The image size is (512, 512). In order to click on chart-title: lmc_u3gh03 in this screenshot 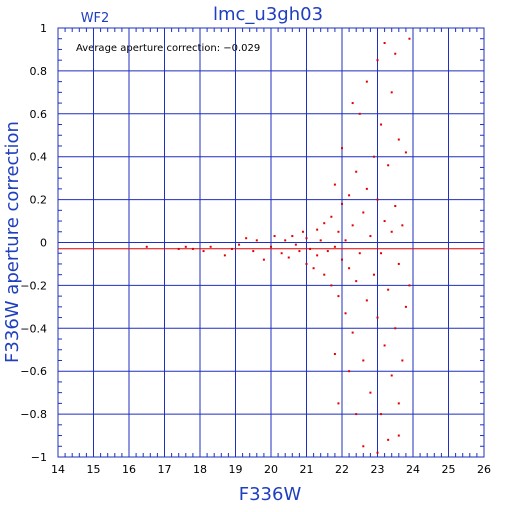, I will do `click(268, 14)`.